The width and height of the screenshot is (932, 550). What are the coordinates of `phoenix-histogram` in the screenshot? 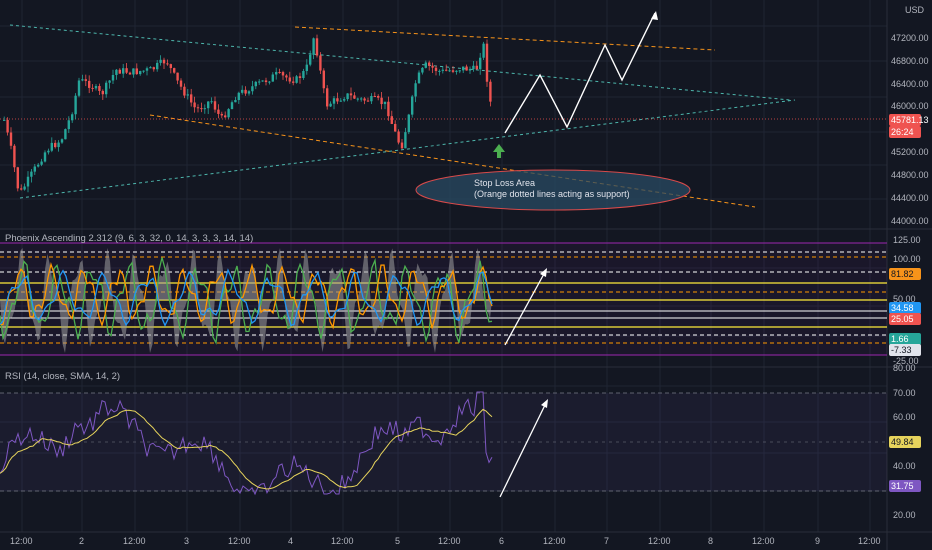 It's located at (246, 300).